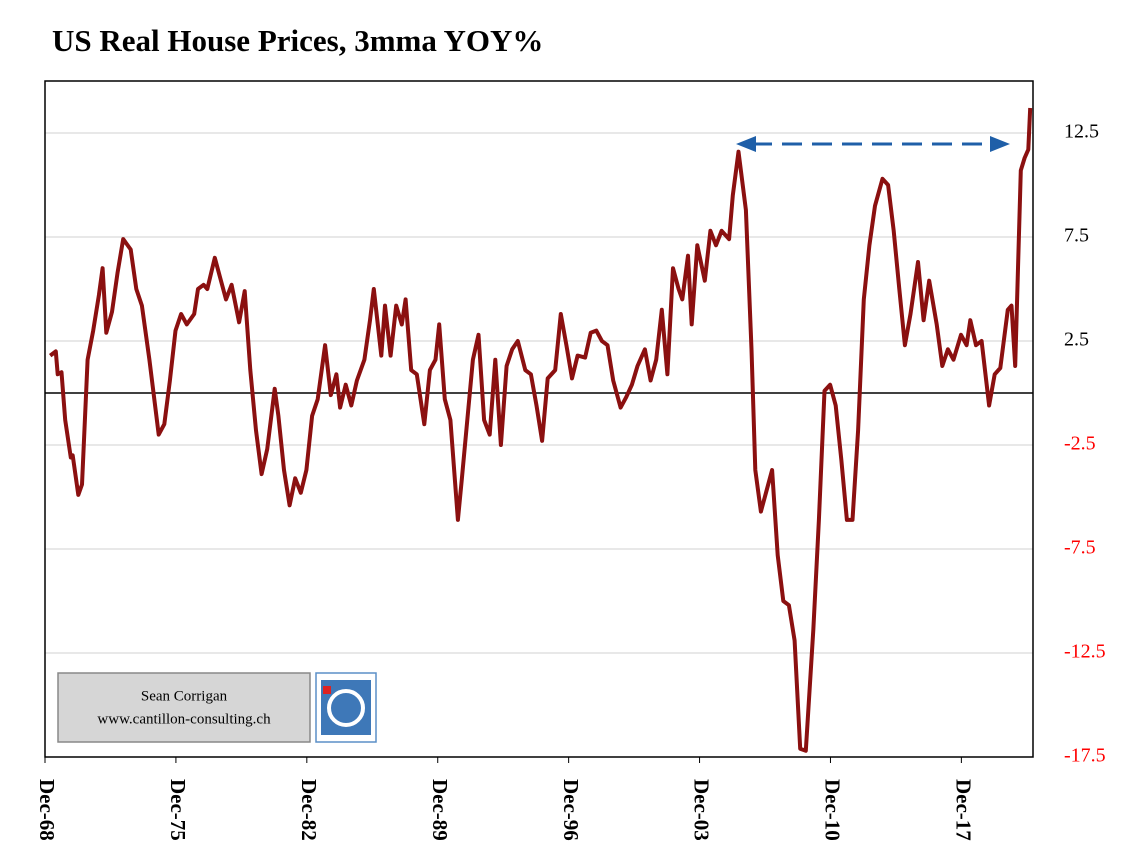 This screenshot has width=1126, height=865. Describe the element at coordinates (1080, 444) in the screenshot. I see `y-tick-label: -2.5` at that location.